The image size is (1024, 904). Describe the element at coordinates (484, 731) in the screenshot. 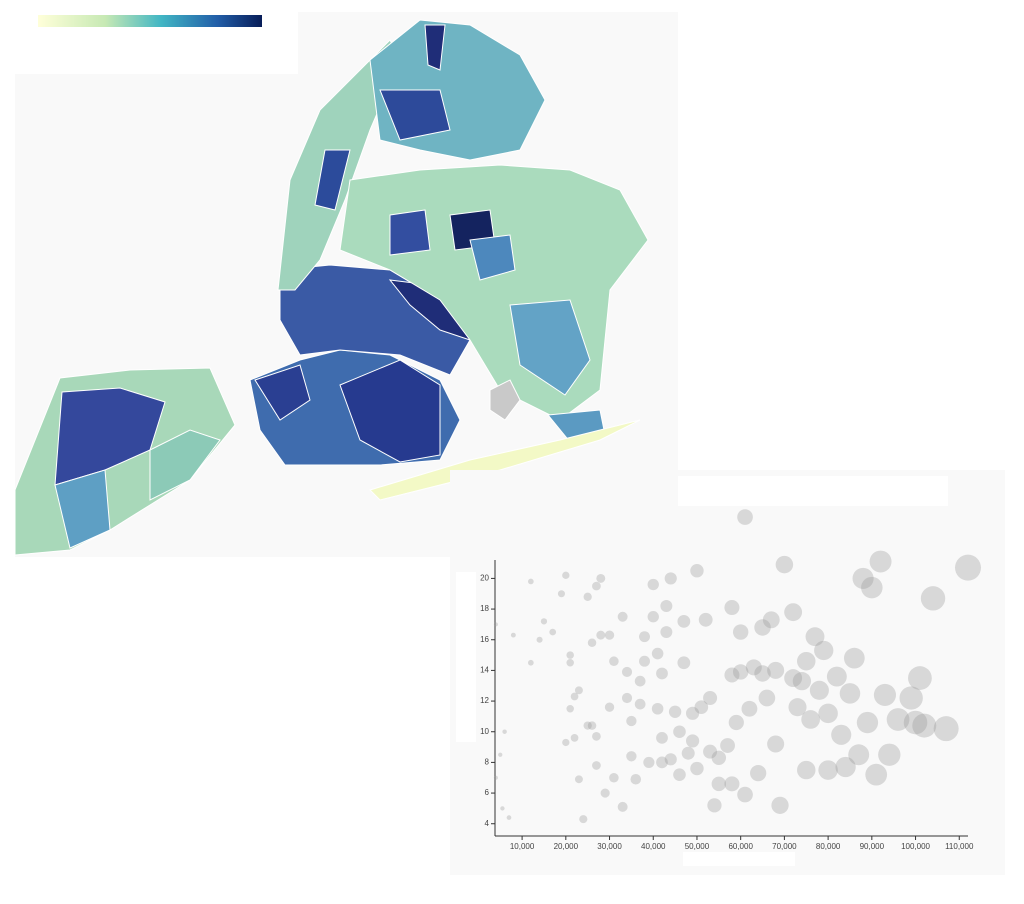

I see `y-tick-label: 10` at that location.